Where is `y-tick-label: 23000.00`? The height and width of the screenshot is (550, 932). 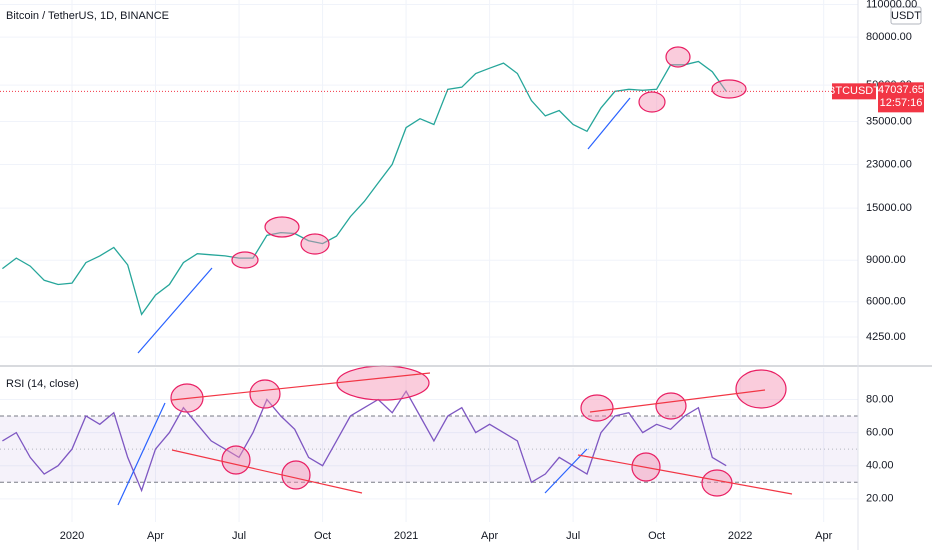
y-tick-label: 23000.00 is located at coordinates (889, 164).